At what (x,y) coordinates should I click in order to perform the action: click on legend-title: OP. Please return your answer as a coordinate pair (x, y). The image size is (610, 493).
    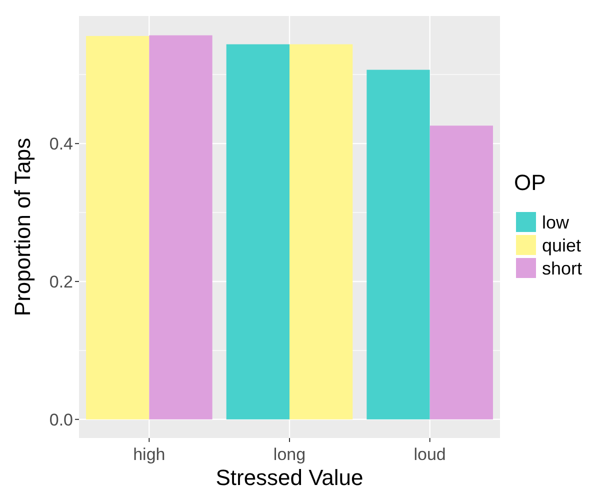
    Looking at the image, I should click on (530, 182).